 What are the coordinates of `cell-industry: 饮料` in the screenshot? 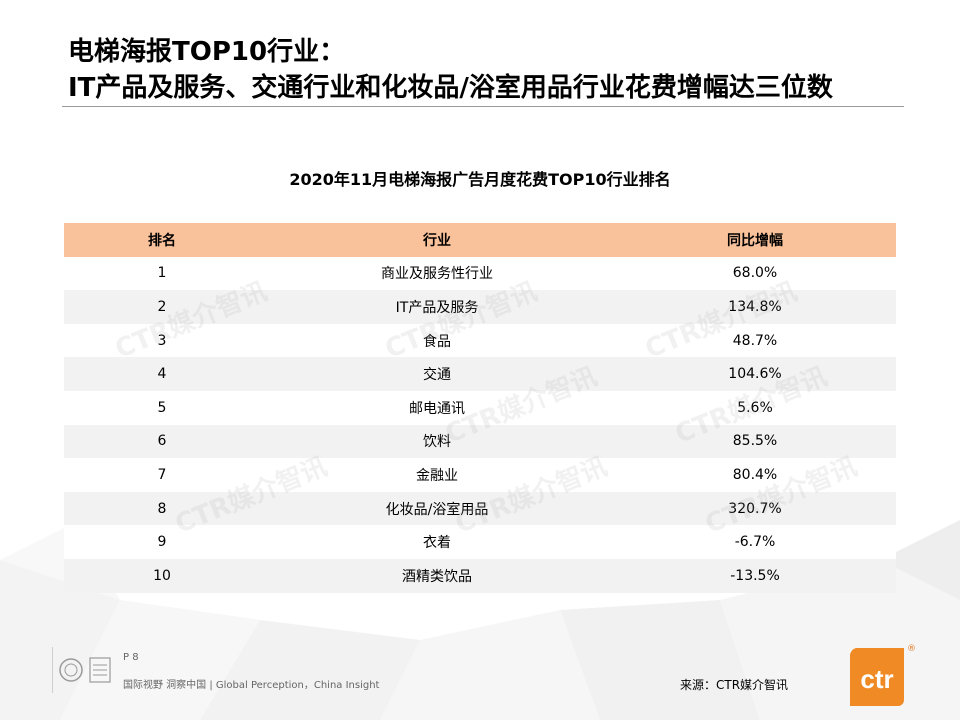 It's located at (437, 441).